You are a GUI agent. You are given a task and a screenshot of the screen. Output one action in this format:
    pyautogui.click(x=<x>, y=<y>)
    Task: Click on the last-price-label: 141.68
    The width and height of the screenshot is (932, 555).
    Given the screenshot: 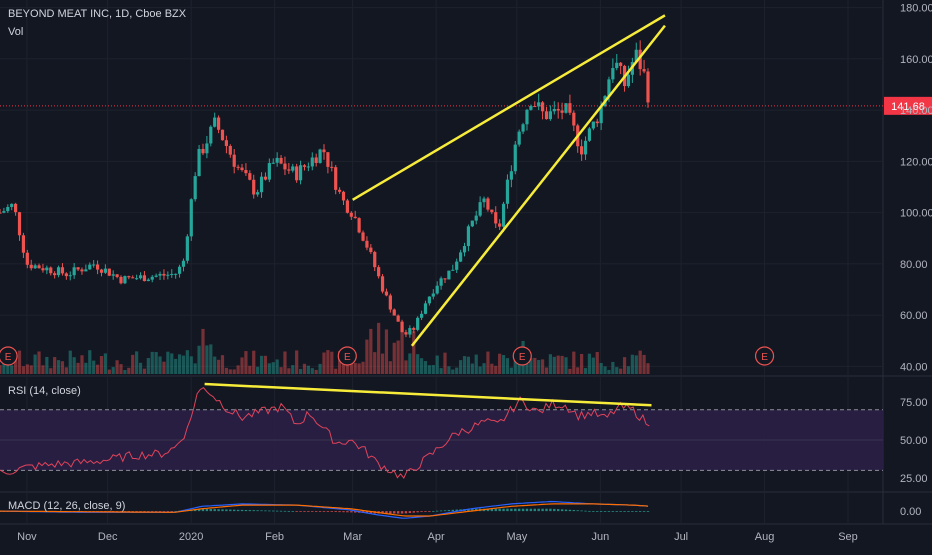 What is the action you would take?
    pyautogui.click(x=908, y=107)
    